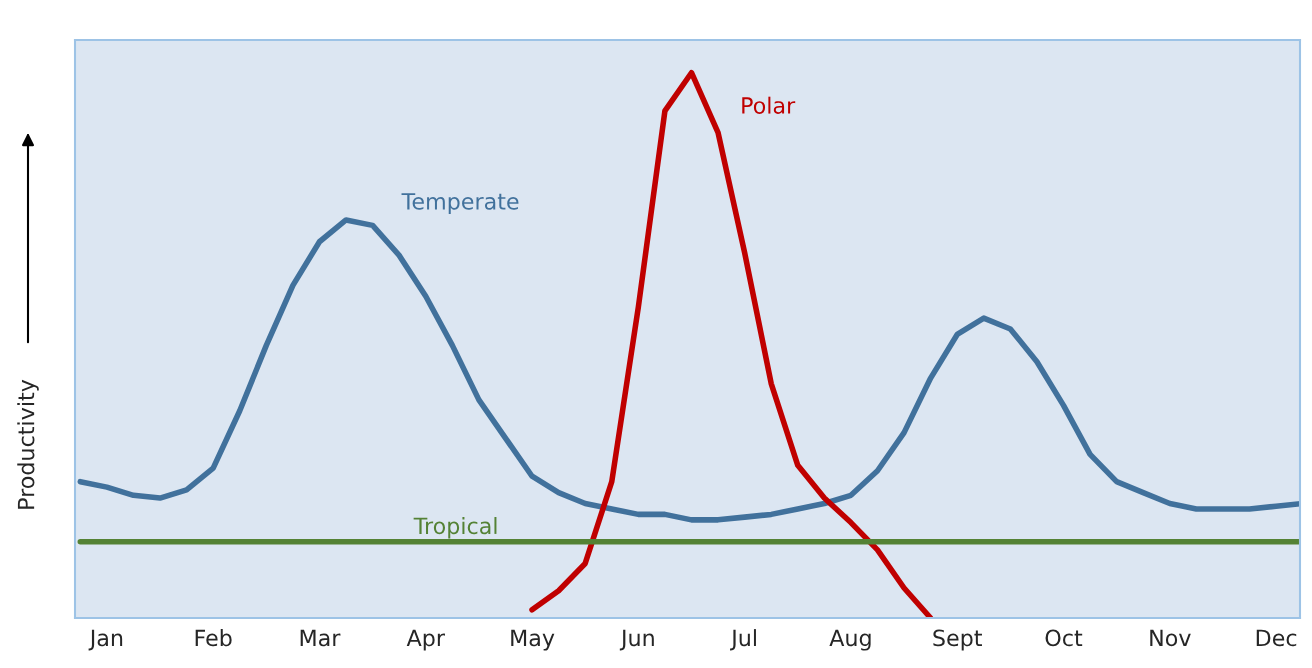  What do you see at coordinates (1276, 638) in the screenshot?
I see `x-tick-label: Dec` at bounding box center [1276, 638].